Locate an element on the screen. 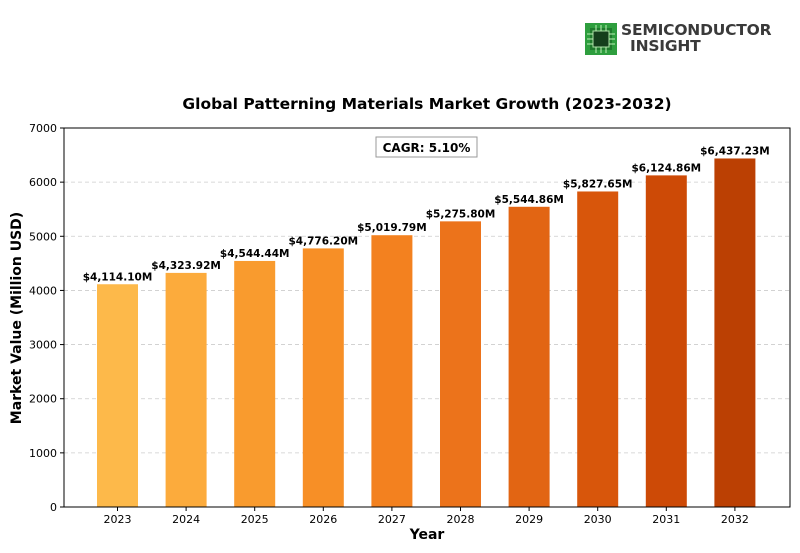  y-tick-label: 5000 is located at coordinates (43, 236).